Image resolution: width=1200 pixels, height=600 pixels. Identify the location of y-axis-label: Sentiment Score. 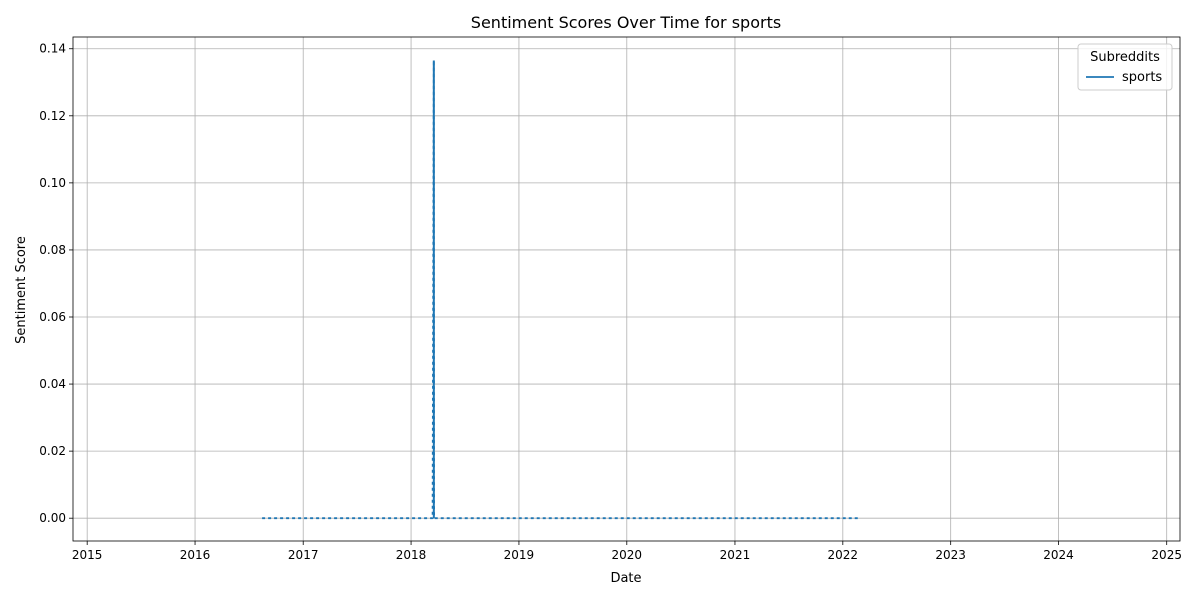
(21, 290).